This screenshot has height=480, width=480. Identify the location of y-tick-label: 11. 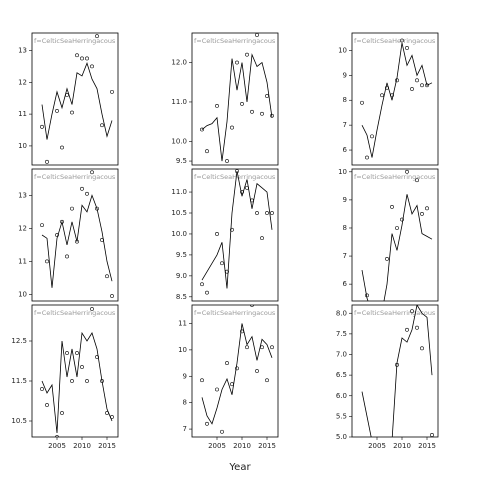
(182, 323).